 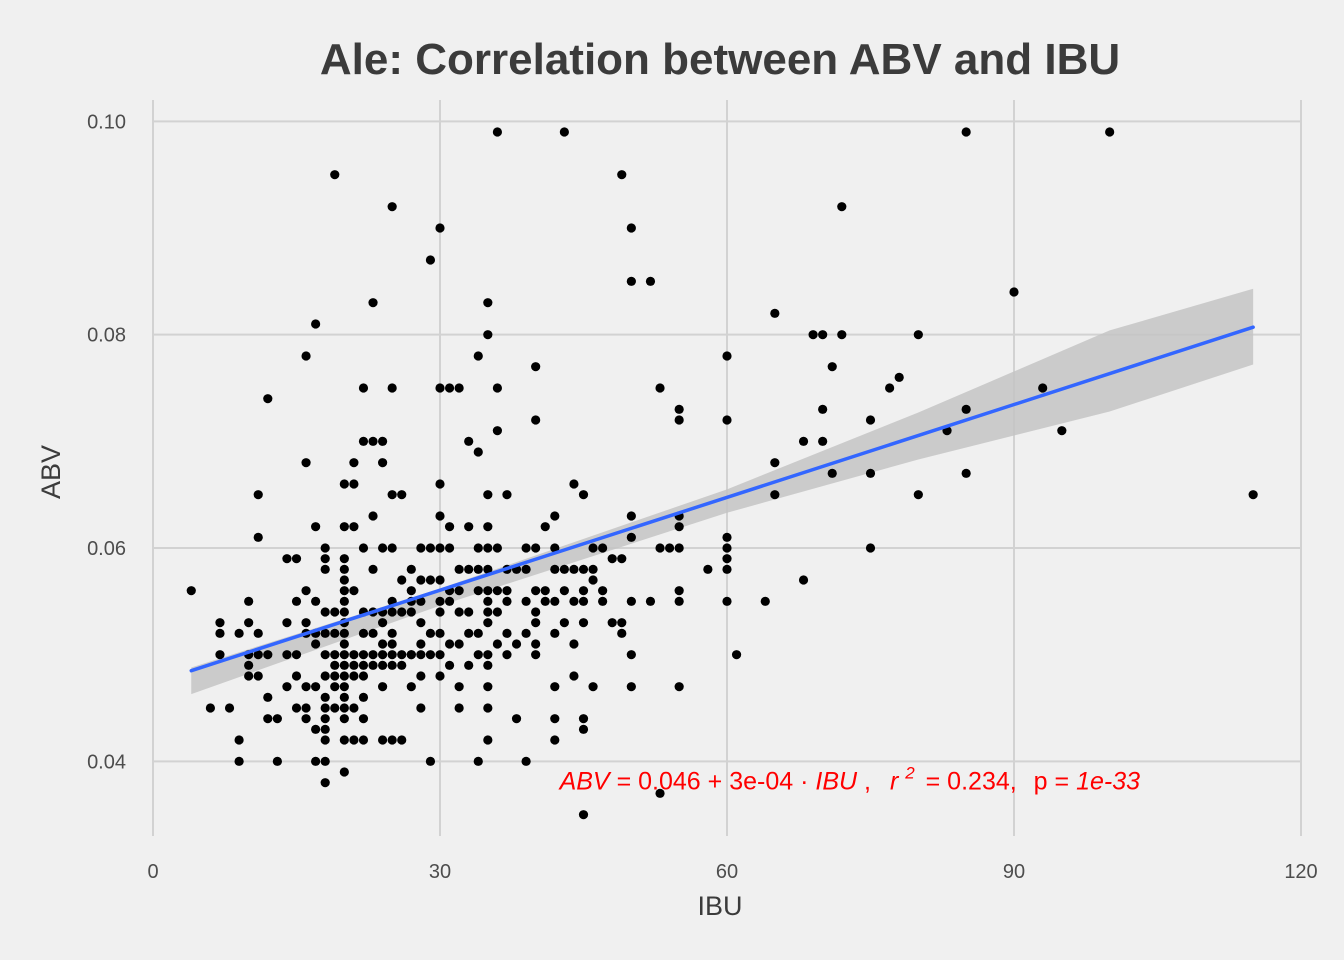 What do you see at coordinates (51, 472) in the screenshot?
I see `y-axis-title: ABV` at bounding box center [51, 472].